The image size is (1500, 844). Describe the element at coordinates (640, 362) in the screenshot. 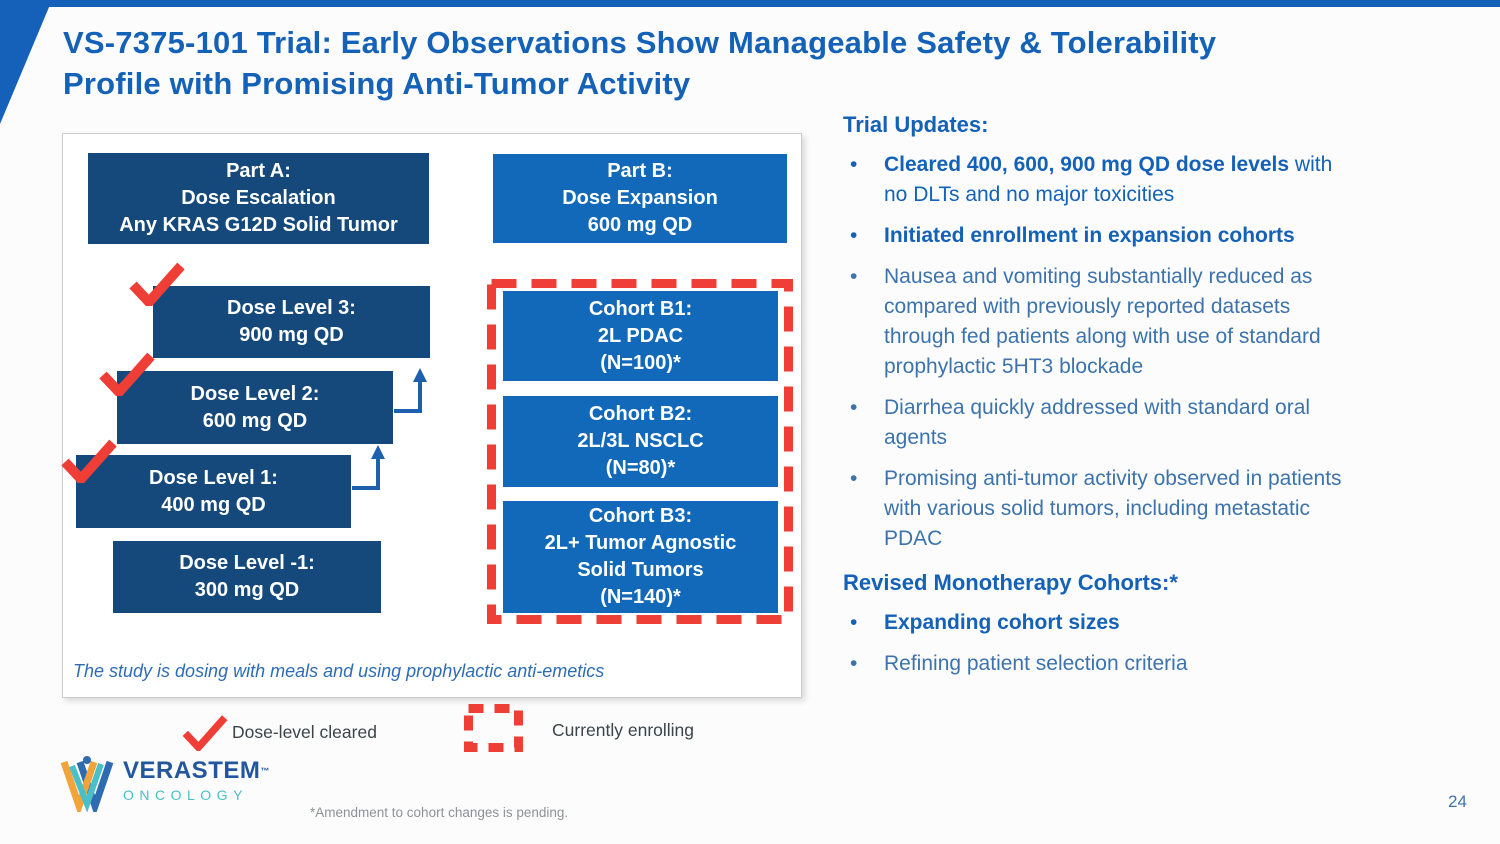

I see `cohort-line: (N=100)*` at that location.